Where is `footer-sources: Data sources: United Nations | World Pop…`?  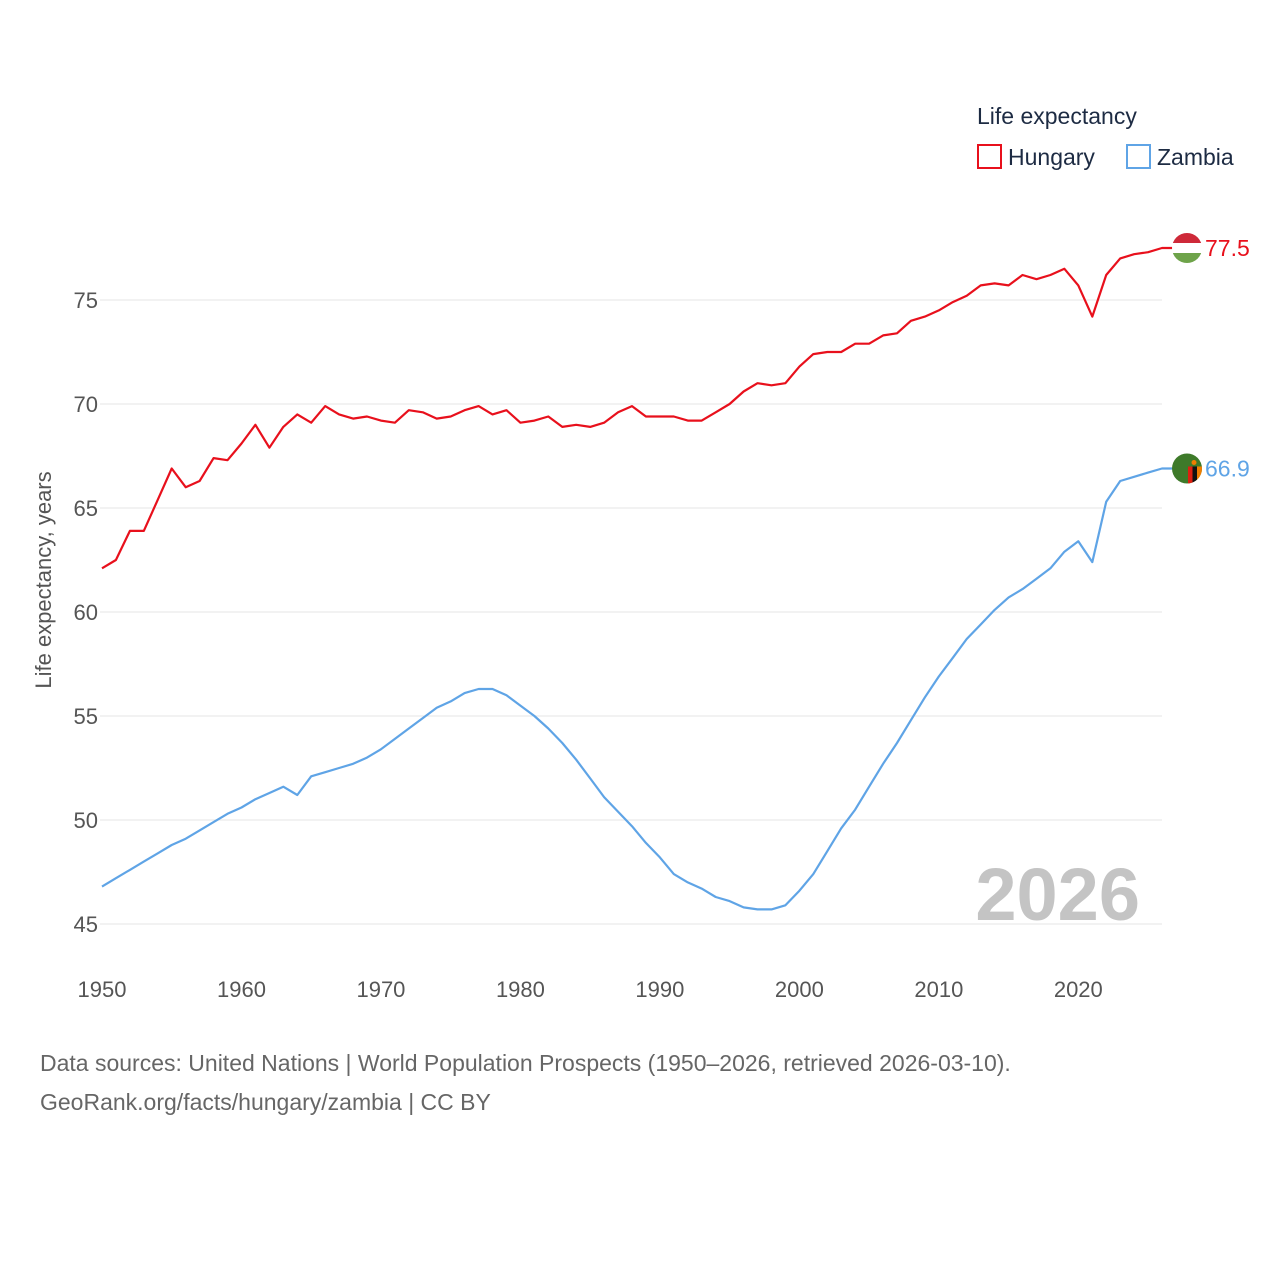 footer-sources: Data sources: United Nations | World Pop… is located at coordinates (640, 1083).